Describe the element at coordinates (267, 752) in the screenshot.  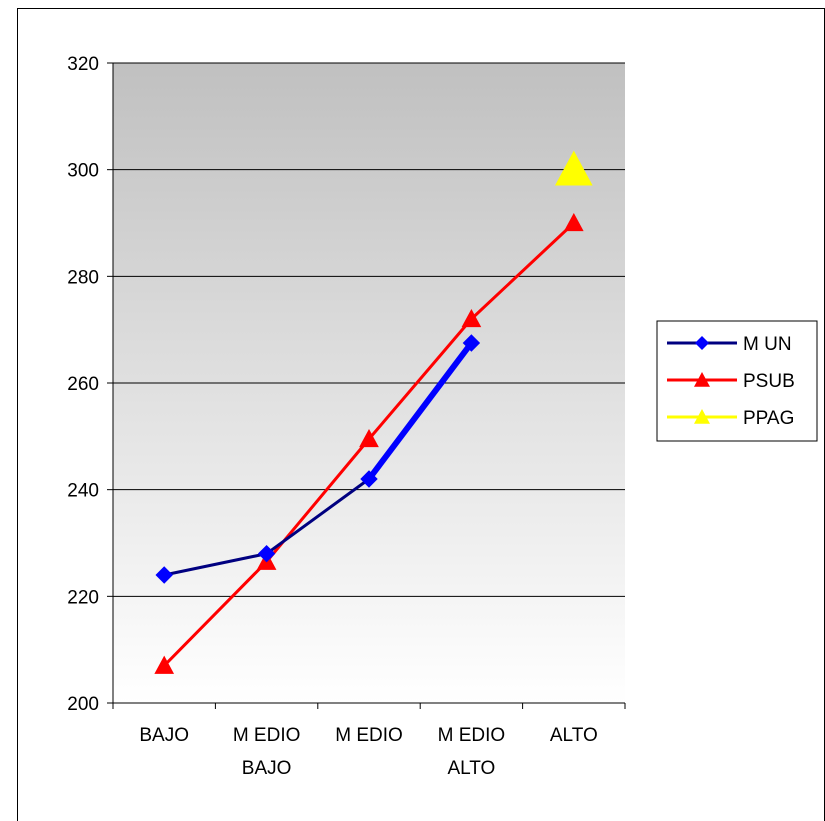
I see `x-tick-label: M EDIO BAJO` at that location.